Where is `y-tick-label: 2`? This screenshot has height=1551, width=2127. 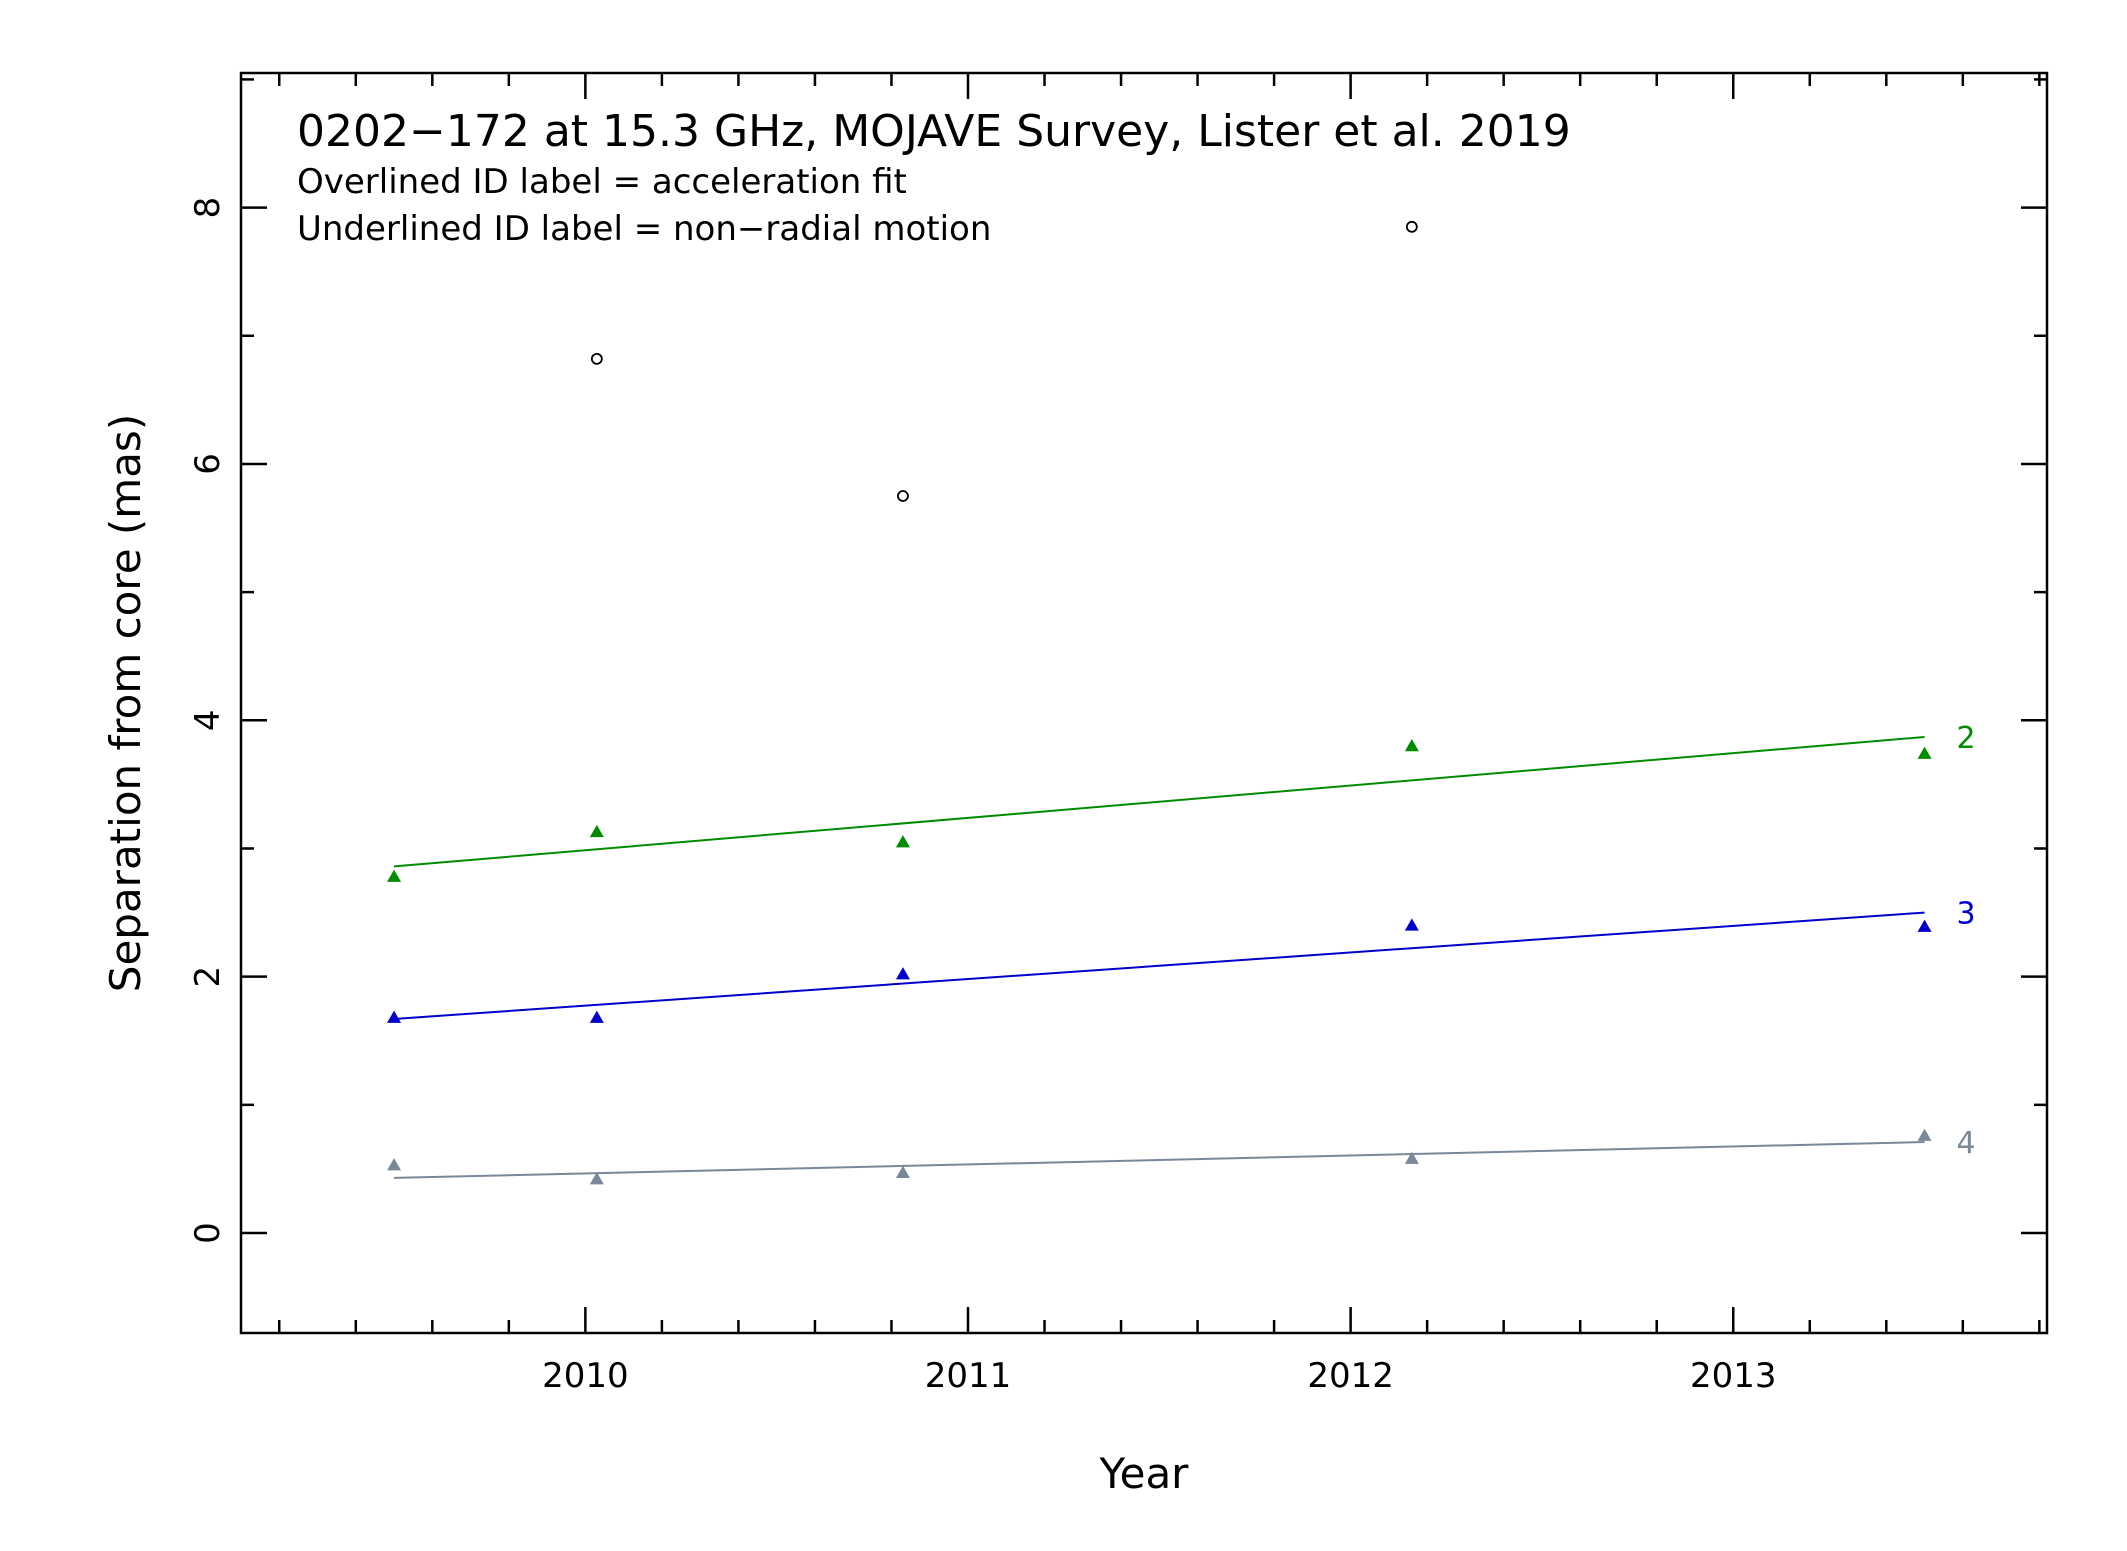
y-tick-label: 2 is located at coordinates (208, 977).